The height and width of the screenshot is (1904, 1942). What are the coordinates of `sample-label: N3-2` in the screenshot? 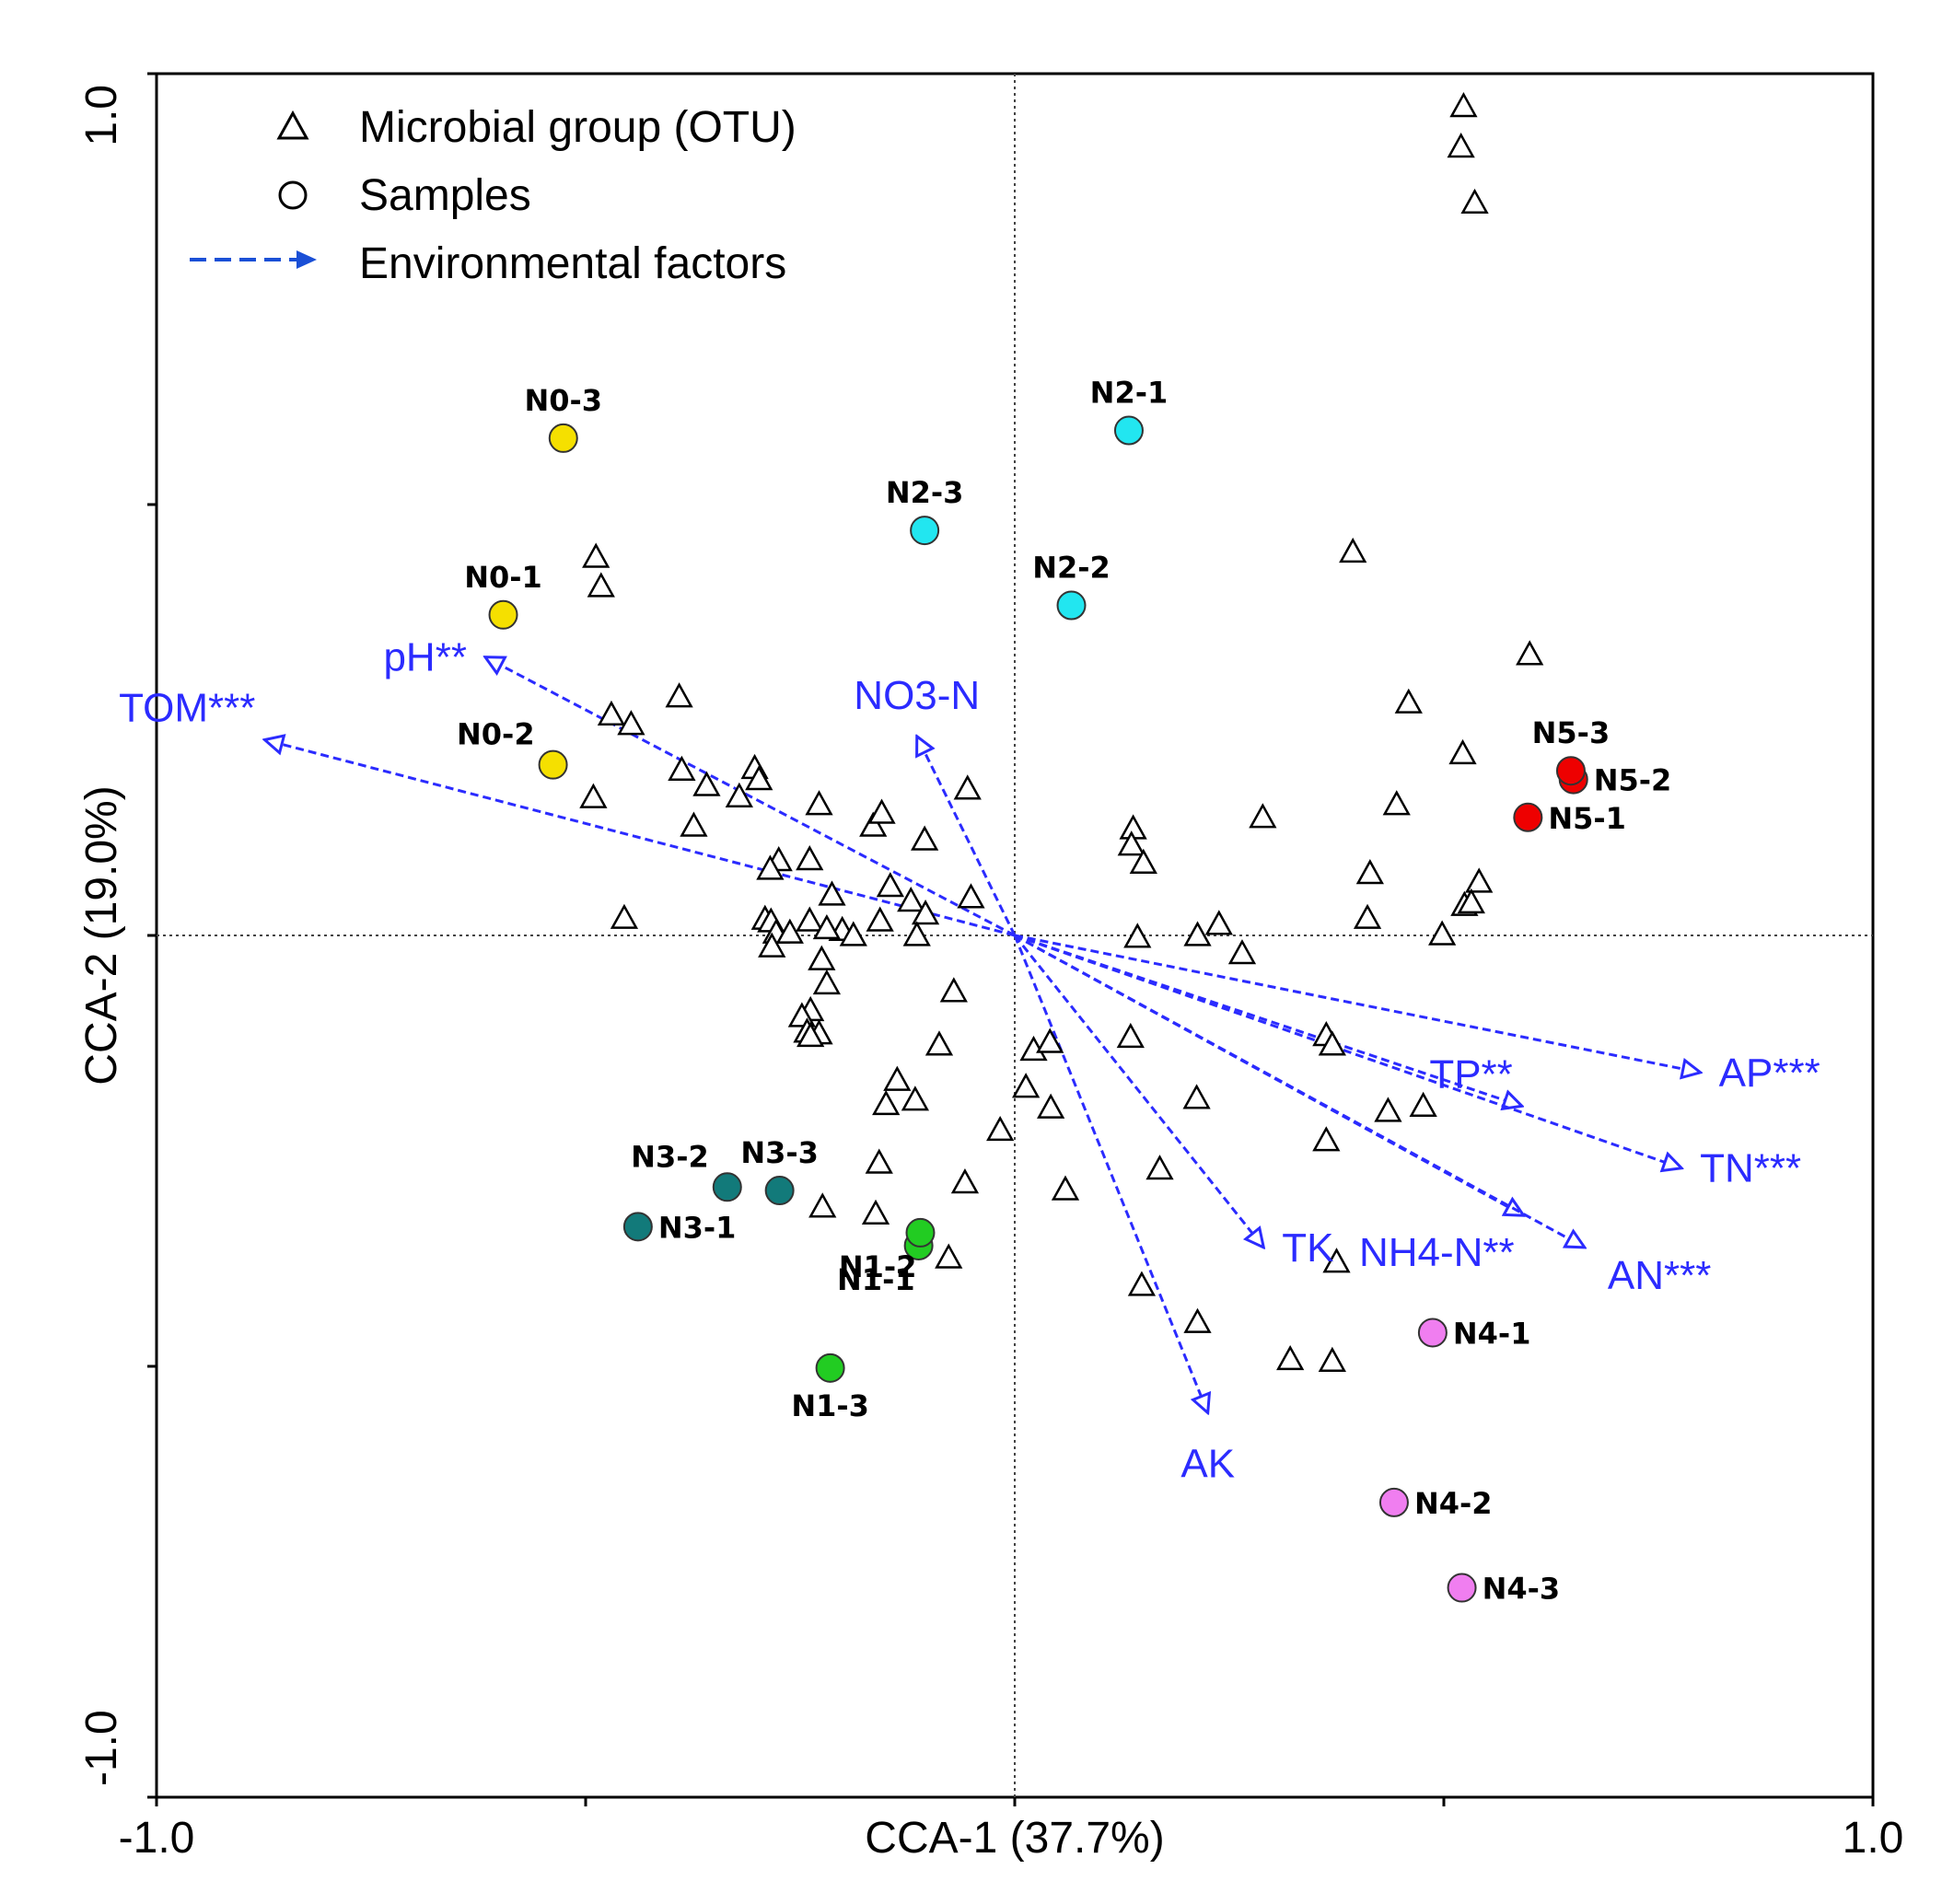 It's located at (670, 1156).